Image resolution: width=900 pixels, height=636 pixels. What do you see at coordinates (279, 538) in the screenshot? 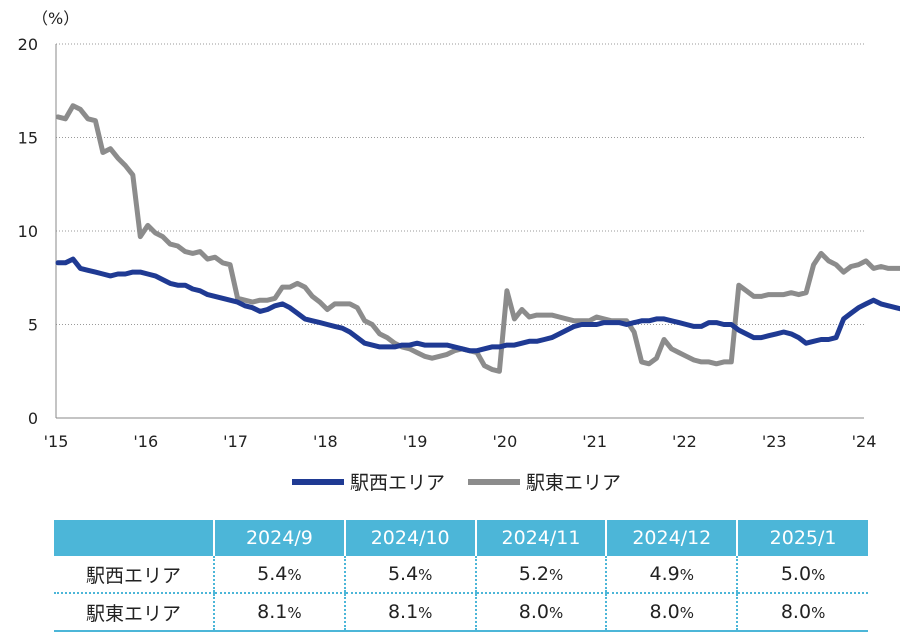
I see `table-header-cell: 2024/9` at bounding box center [279, 538].